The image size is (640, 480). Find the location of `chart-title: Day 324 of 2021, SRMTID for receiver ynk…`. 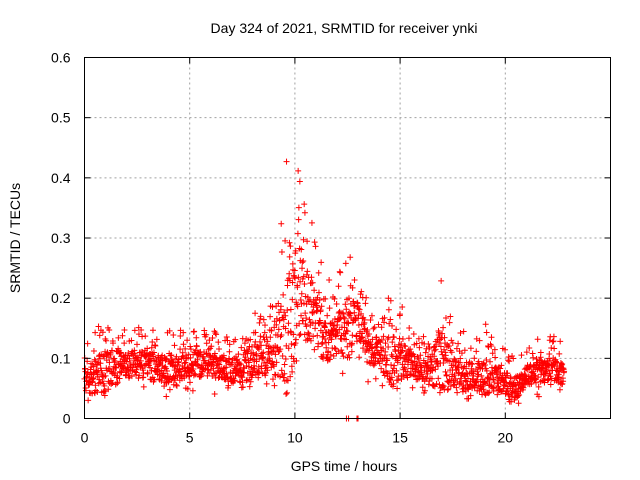

chart-title: Day 324 of 2021, SRMTID for receiver ynk… is located at coordinates (344, 28).